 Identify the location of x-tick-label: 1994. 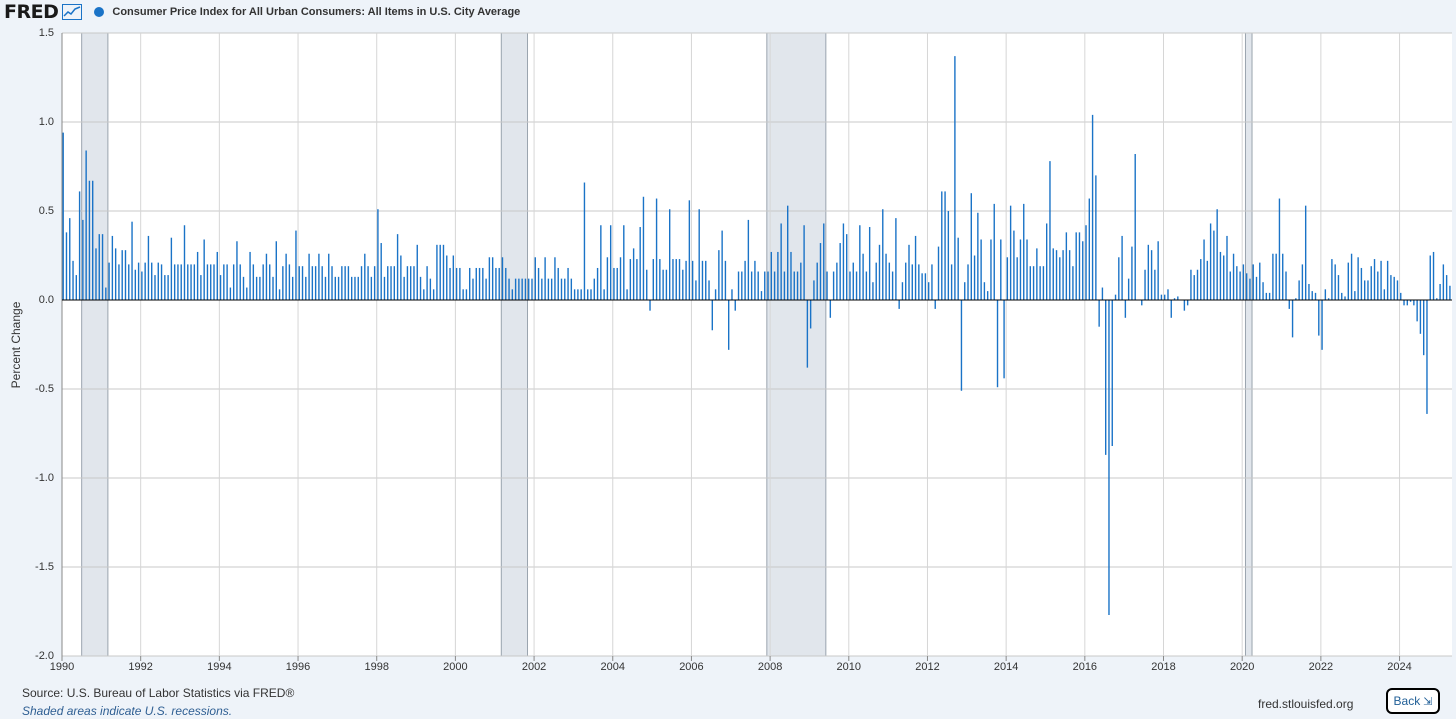
(219, 667).